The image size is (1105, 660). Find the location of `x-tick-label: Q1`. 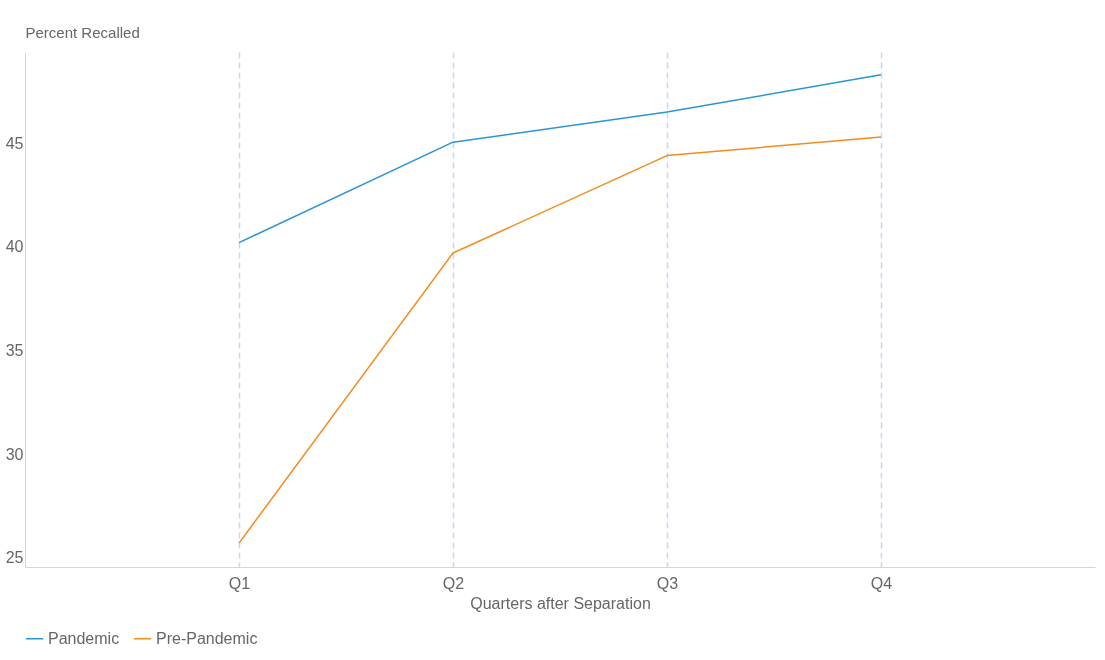

x-tick-label: Q1 is located at coordinates (239, 583).